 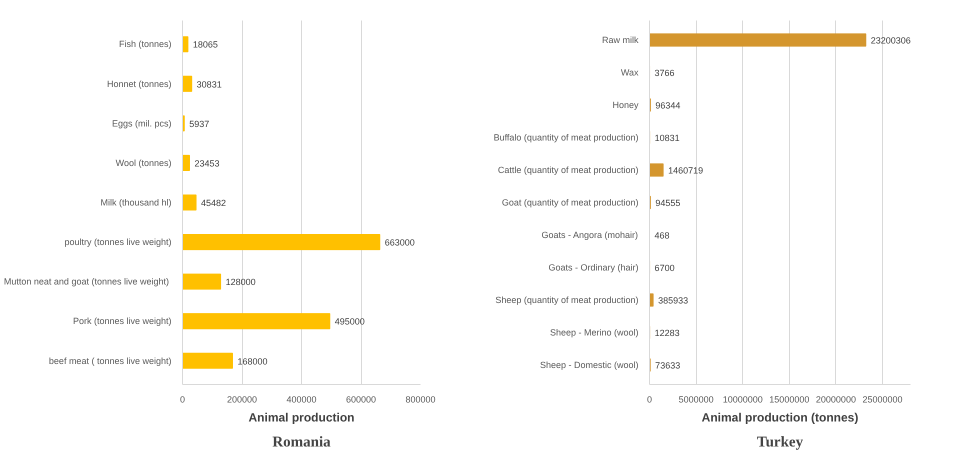 What do you see at coordinates (399, 243) in the screenshot?
I see `data-label: 663000` at bounding box center [399, 243].